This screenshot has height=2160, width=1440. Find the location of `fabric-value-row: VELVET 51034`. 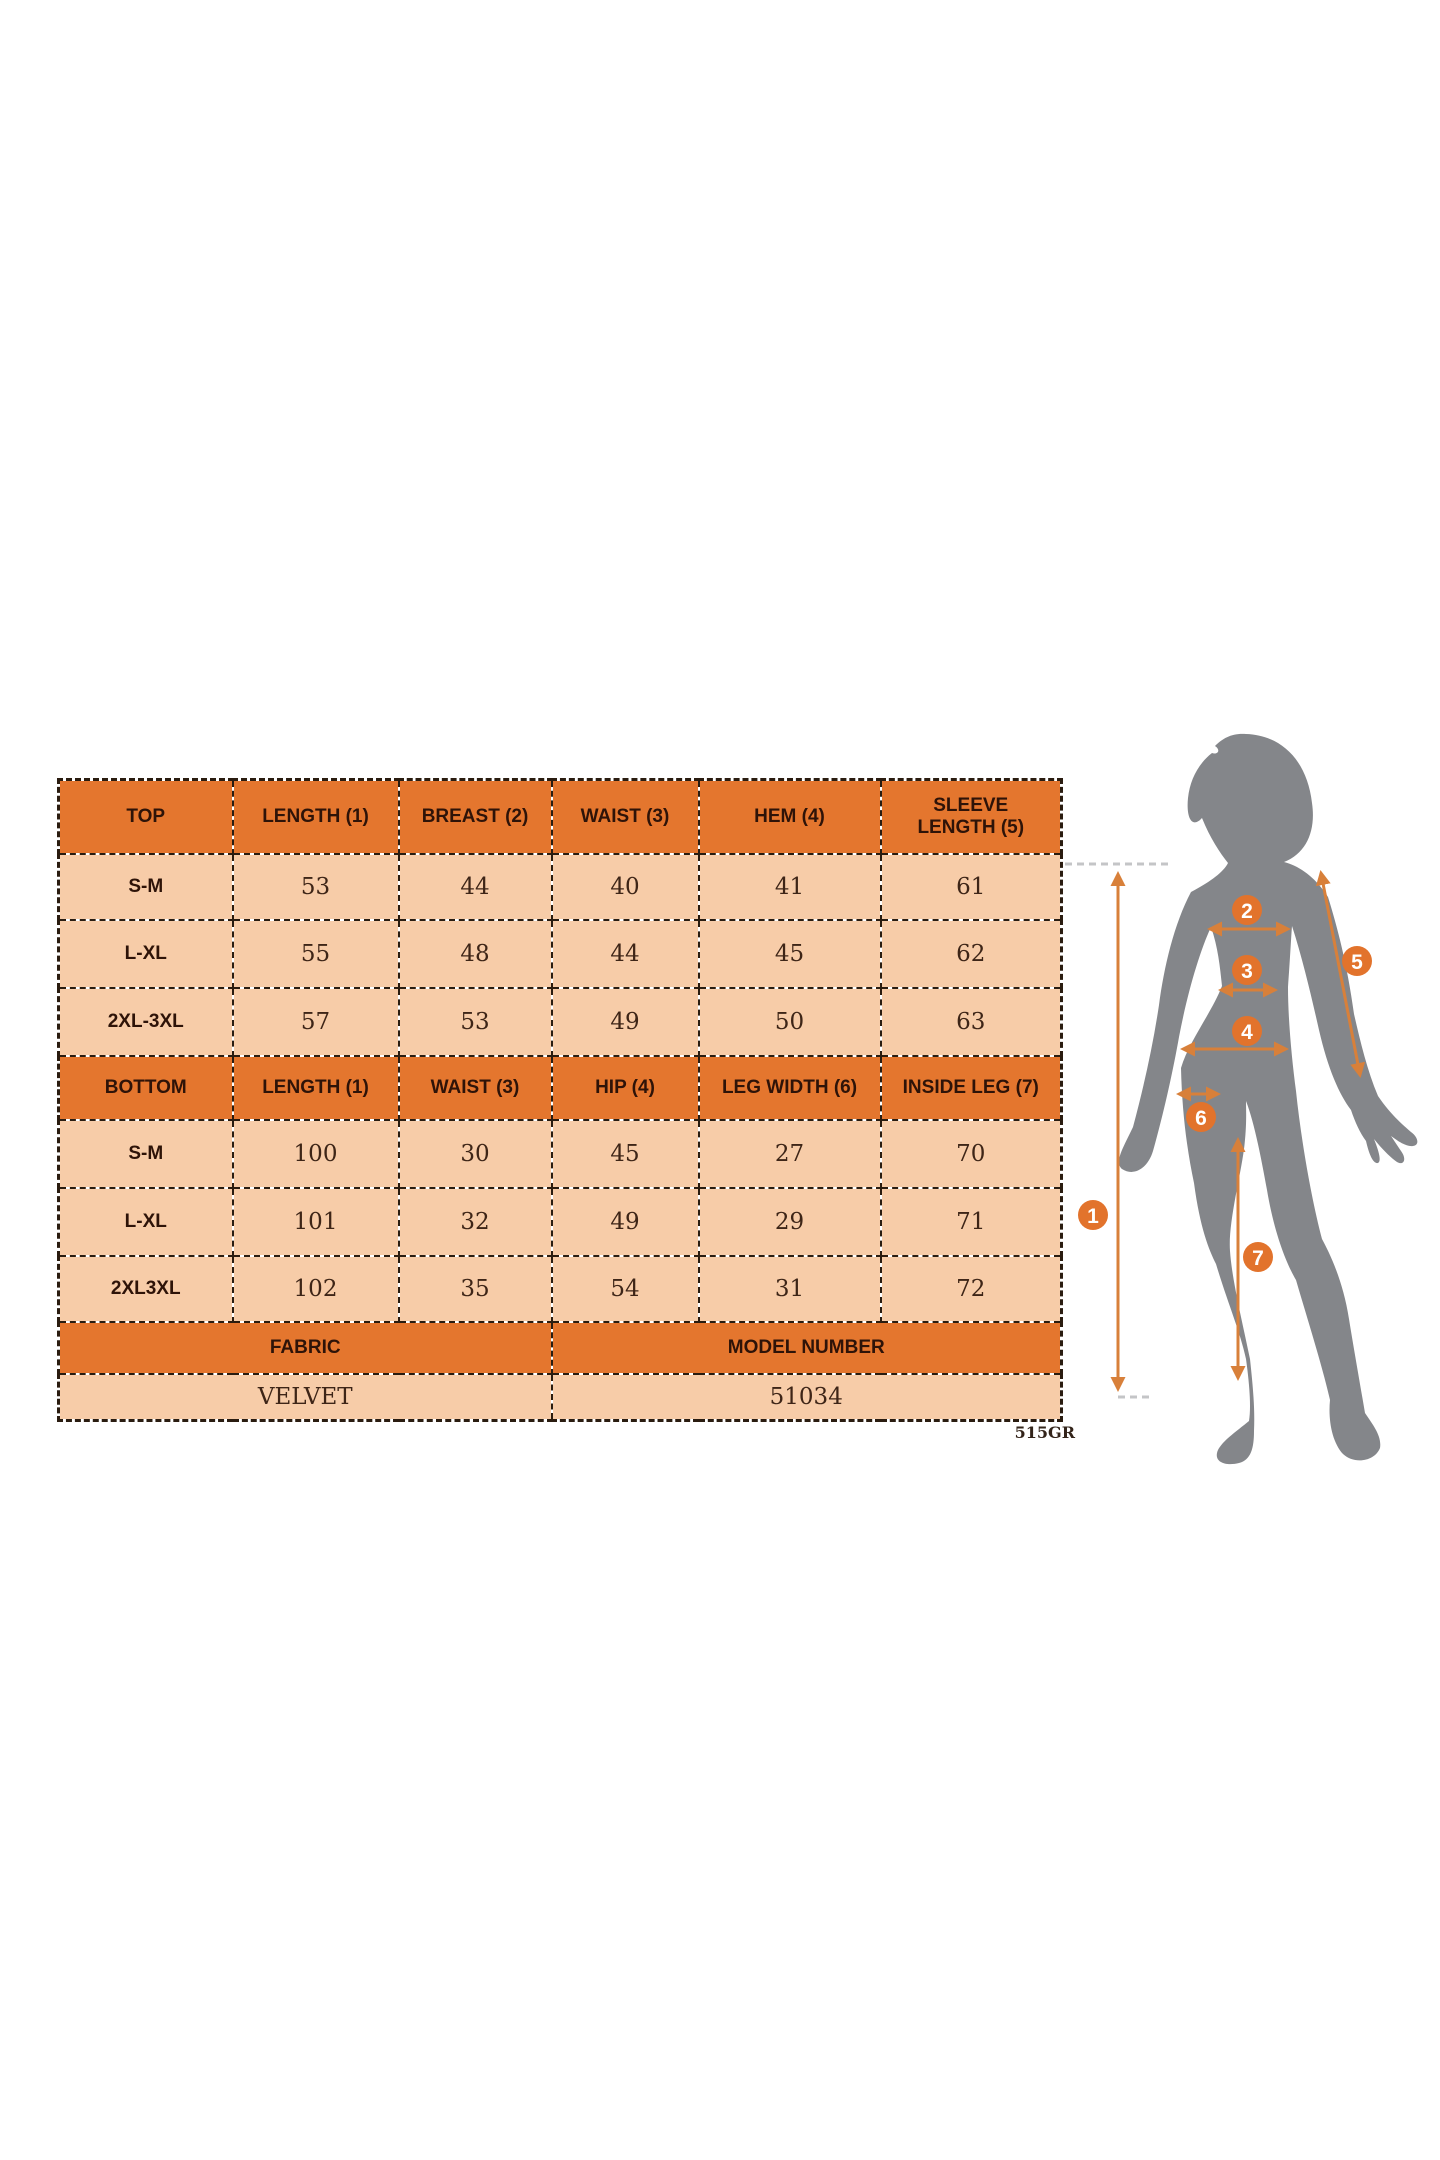

fabric-value-row: VELVET 51034 is located at coordinates (560, 1397).